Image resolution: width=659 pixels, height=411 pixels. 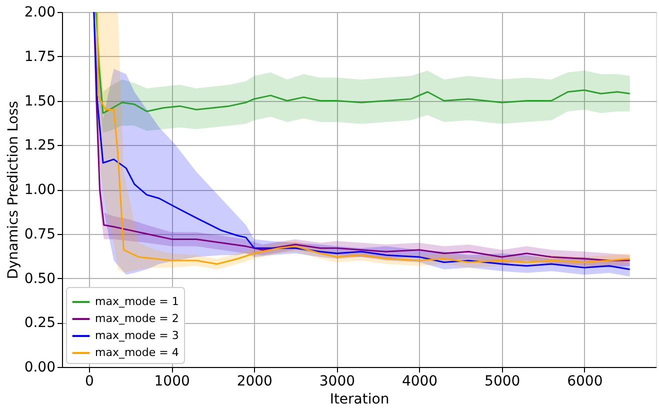 I want to click on y-tick-label: 1.25, so click(x=40, y=146).